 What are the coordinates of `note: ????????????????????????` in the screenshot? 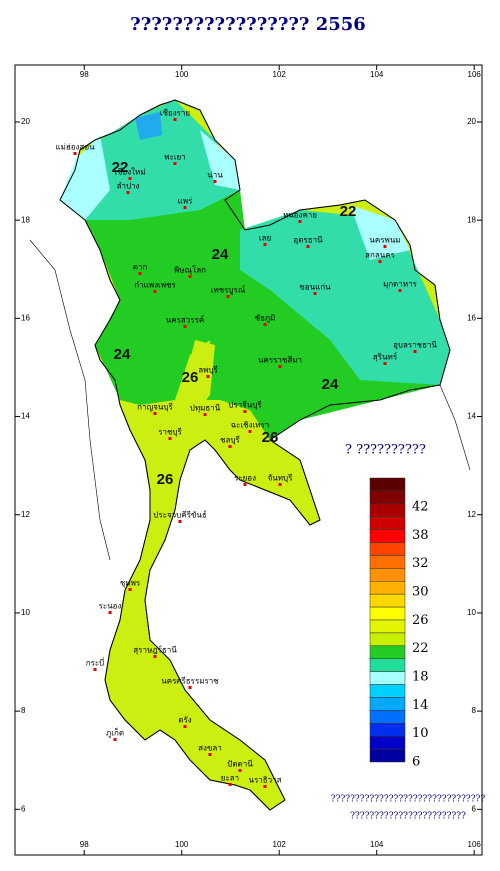 It's located at (408, 817).